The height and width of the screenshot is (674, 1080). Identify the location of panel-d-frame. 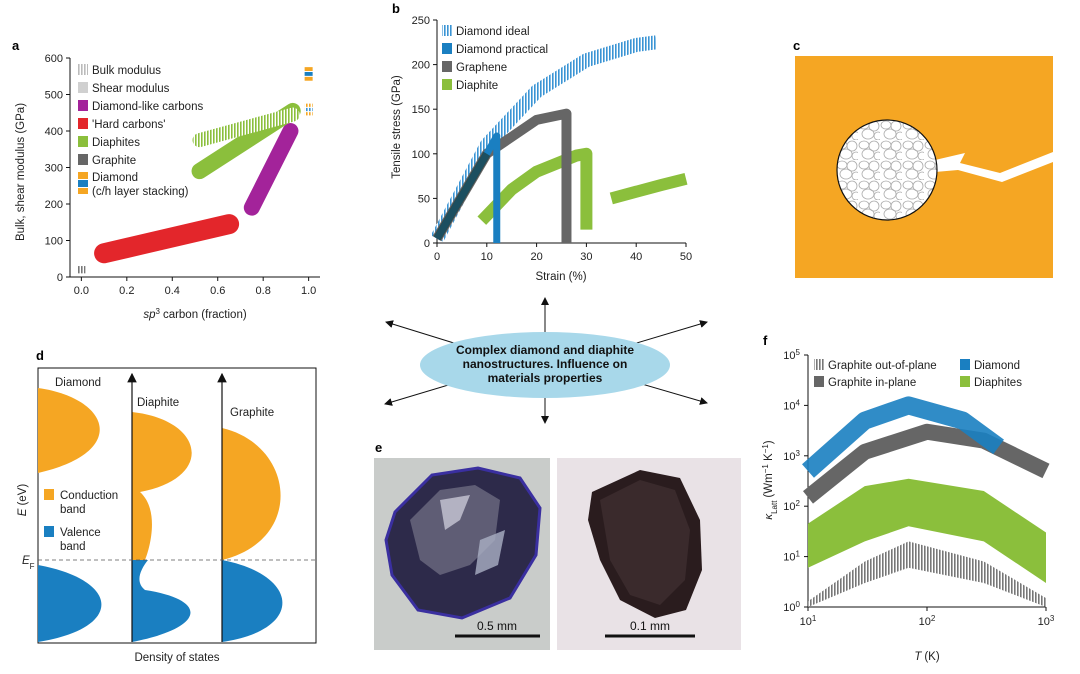
(177, 505).